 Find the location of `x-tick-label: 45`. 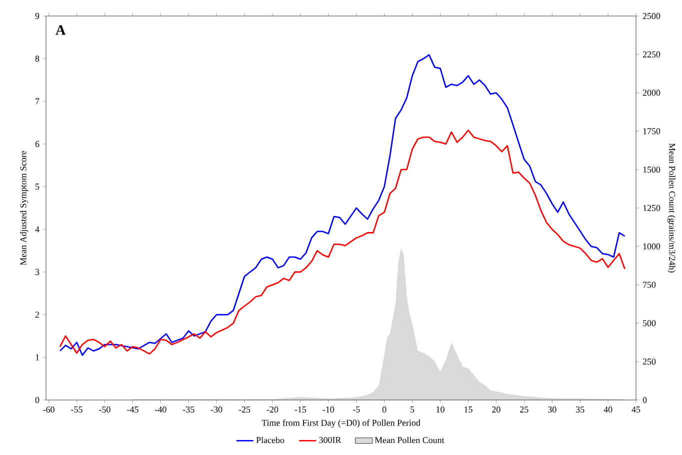

x-tick-label: 45 is located at coordinates (636, 409).